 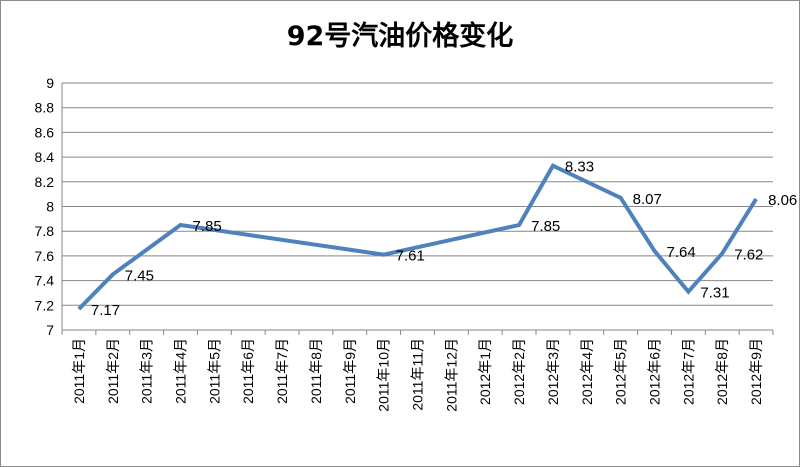 What do you see at coordinates (384, 375) in the screenshot?
I see `x-tick-label: 2011年10月` at bounding box center [384, 375].